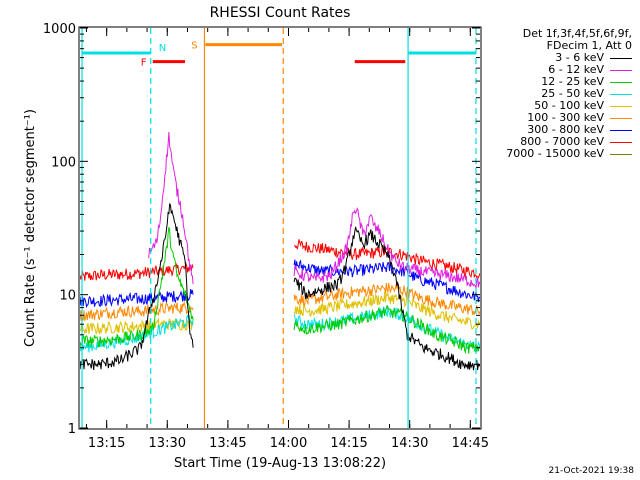 The image size is (640, 480). I want to click on legend-entry: 12 - 25 keV, so click(569, 82).